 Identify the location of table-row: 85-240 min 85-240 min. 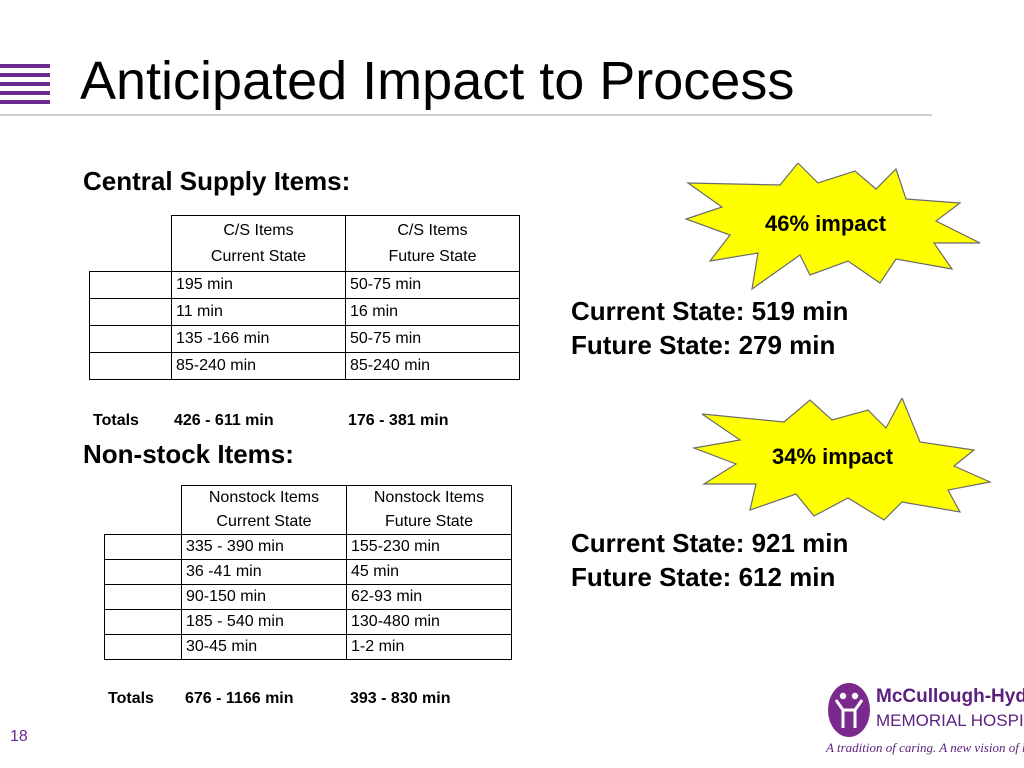
(304, 366).